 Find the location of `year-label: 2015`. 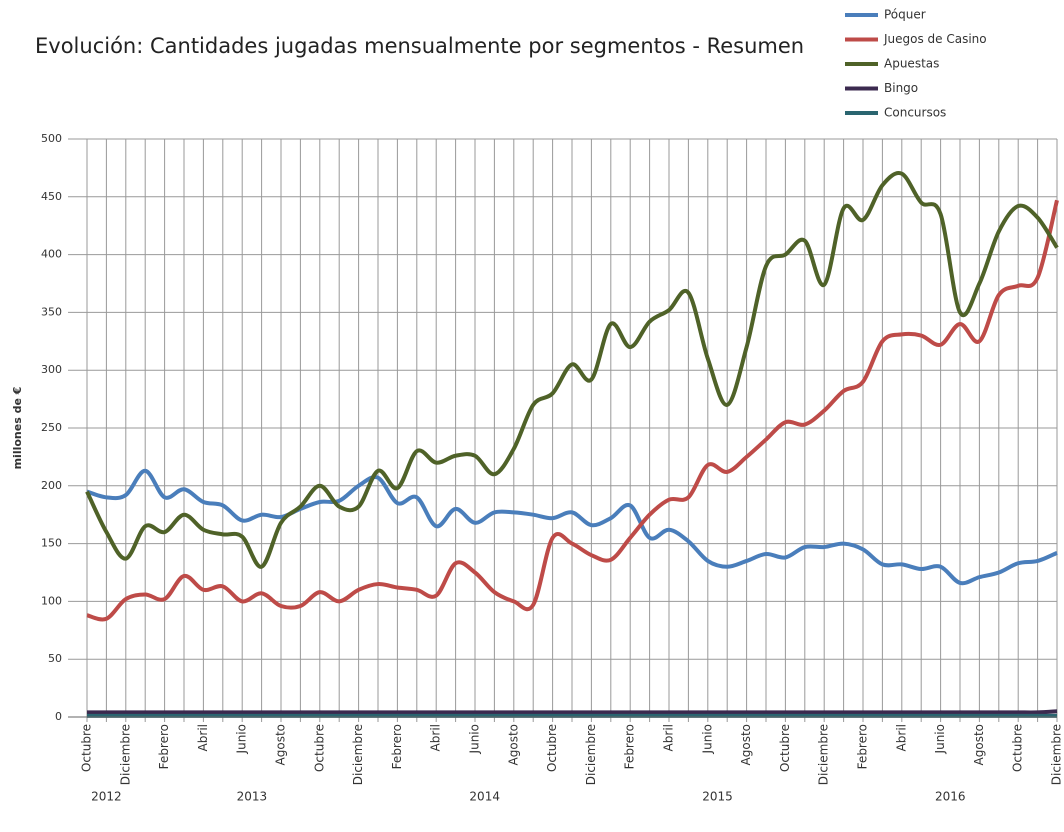

year-label: 2015 is located at coordinates (717, 797).